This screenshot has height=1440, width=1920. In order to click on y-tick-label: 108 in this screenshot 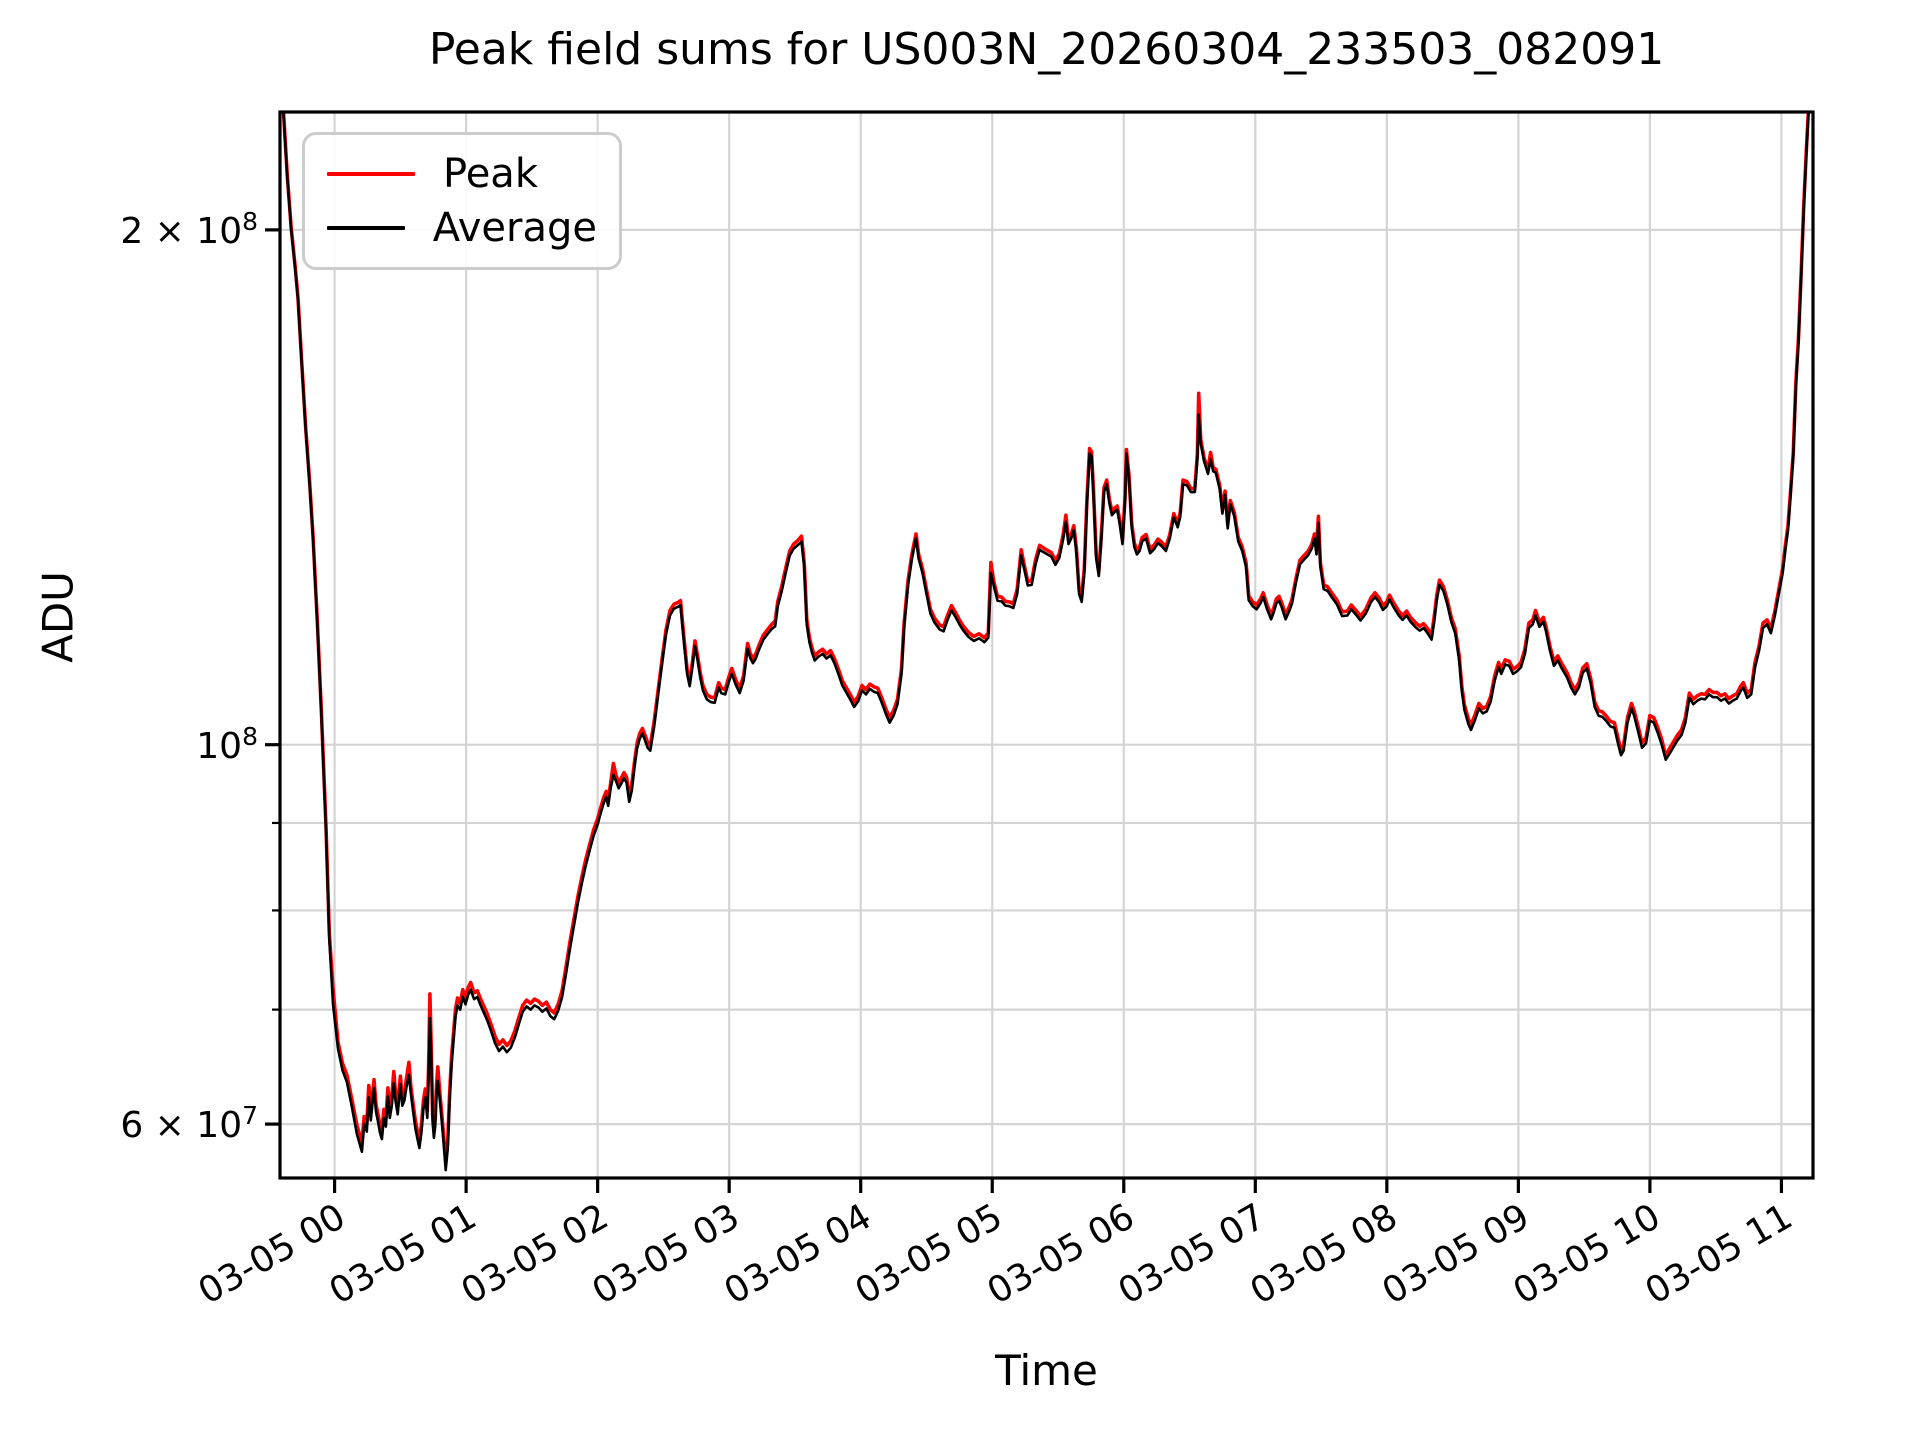, I will do `click(227, 744)`.